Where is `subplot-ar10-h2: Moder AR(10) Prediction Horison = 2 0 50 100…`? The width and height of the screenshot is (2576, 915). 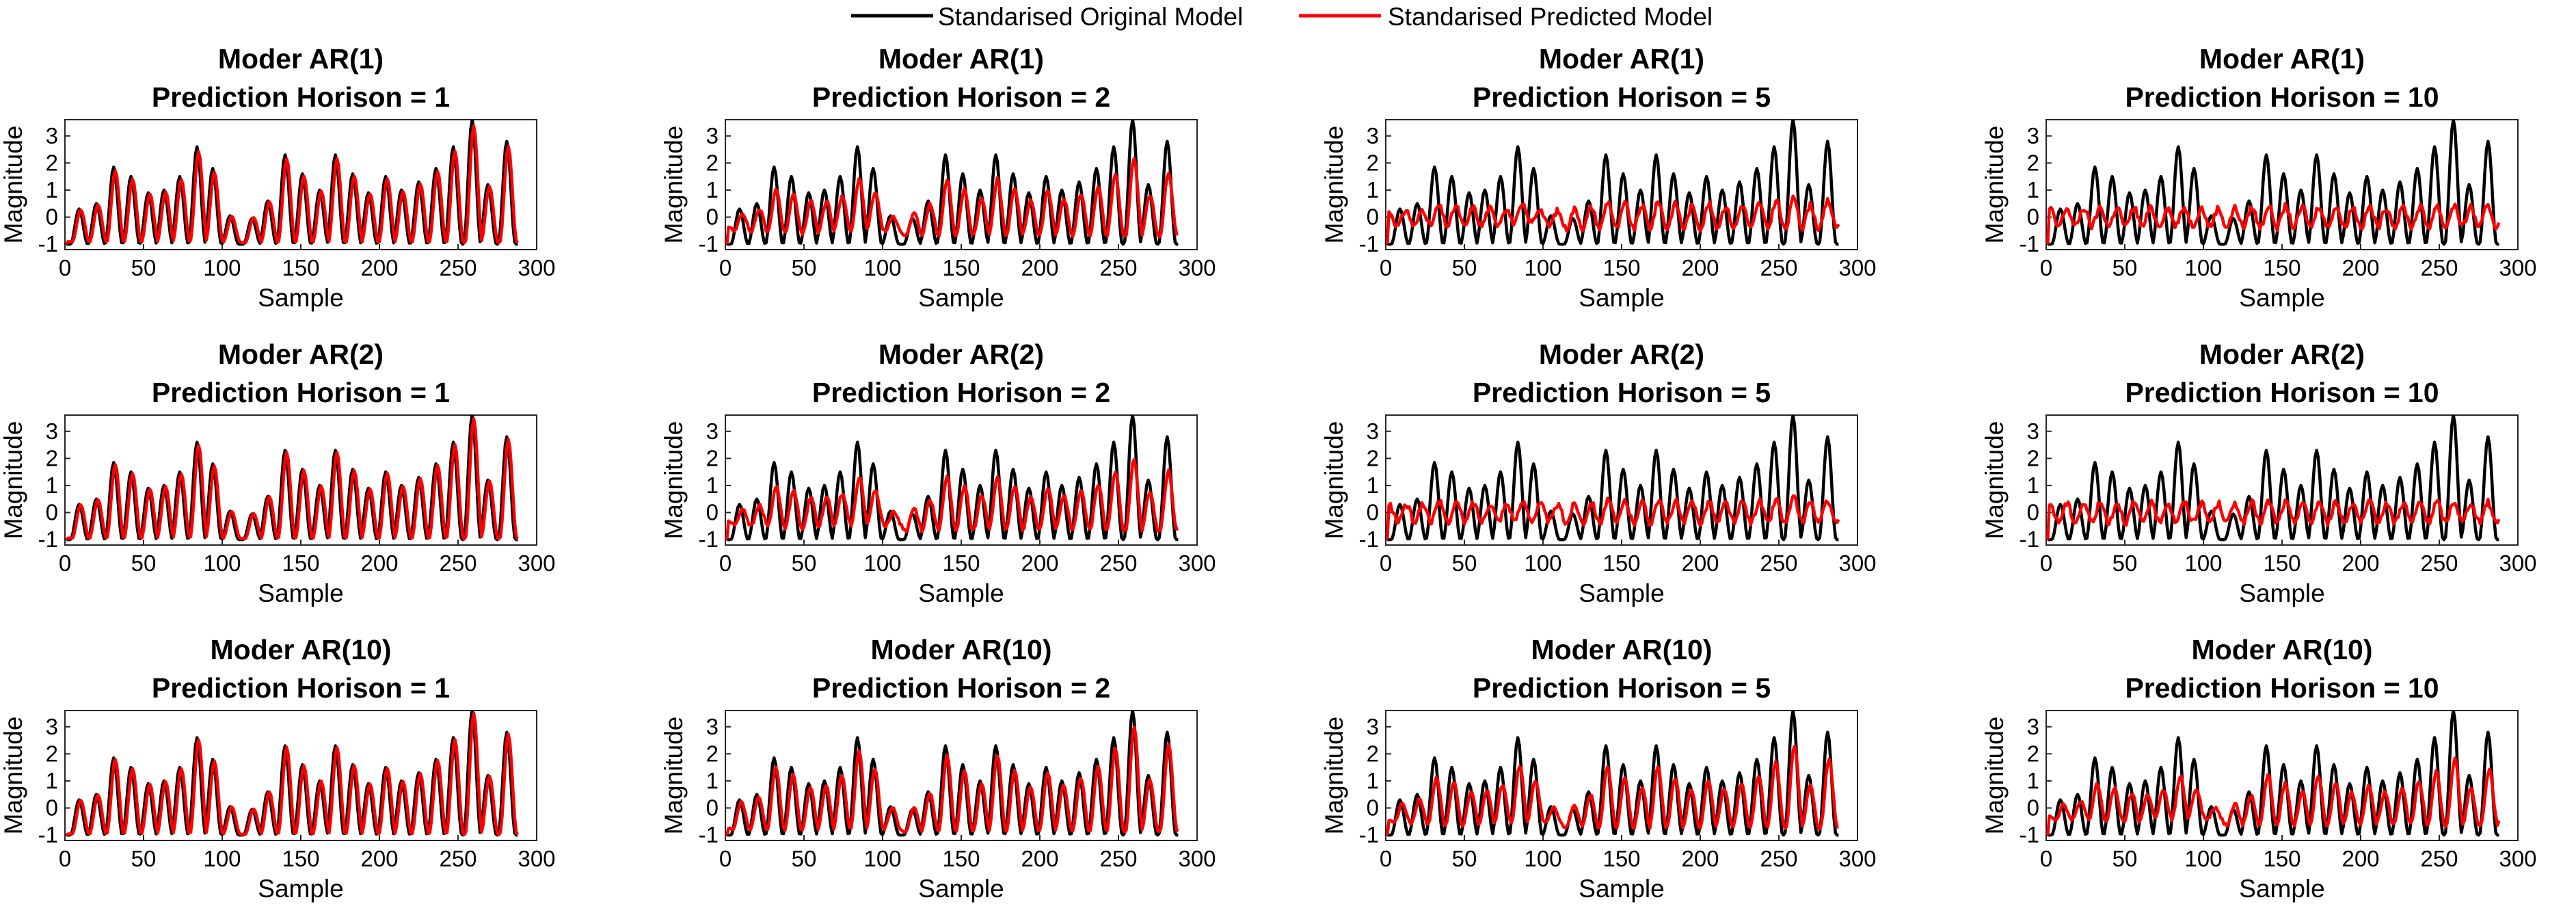
subplot-ar10-h2: Moder AR(10) Prediction Horison = 2 0 50 100… is located at coordinates (938, 768).